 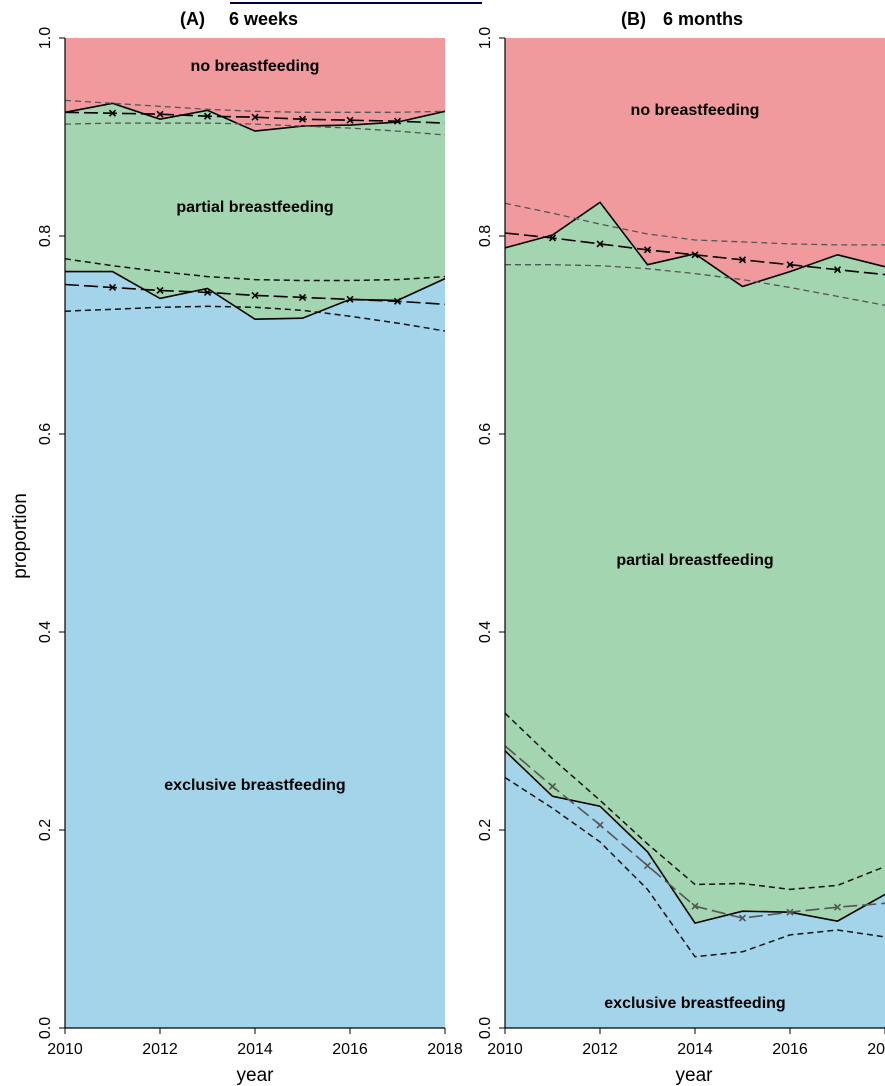 What do you see at coordinates (263, 19) in the screenshot?
I see `panel-a-title: 6 weeks` at bounding box center [263, 19].